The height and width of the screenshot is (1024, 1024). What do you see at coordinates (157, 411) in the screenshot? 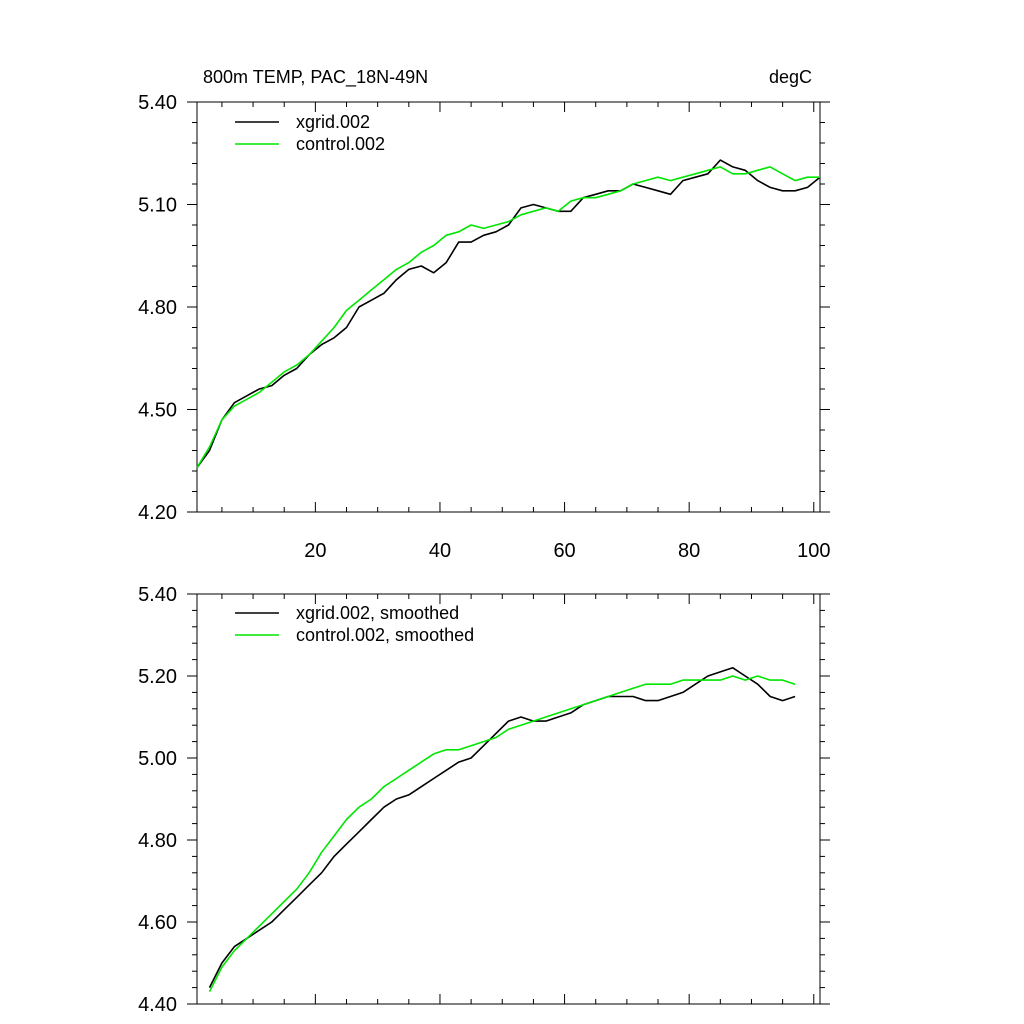
I see `top-ytick-label: 4.50` at bounding box center [157, 411].